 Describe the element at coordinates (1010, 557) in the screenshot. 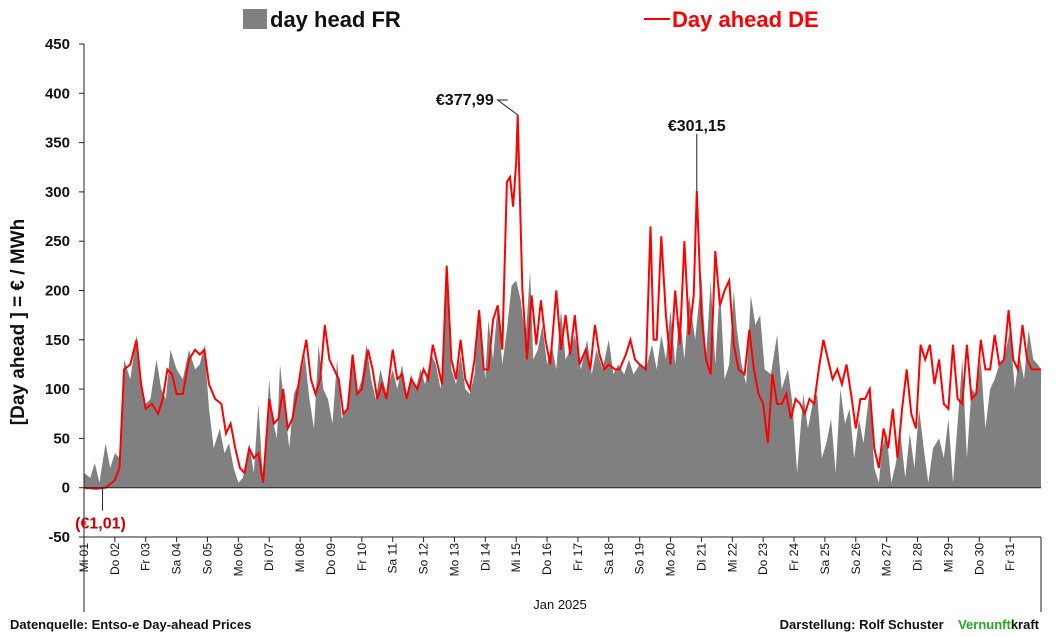

I see `x-tick-label: Fr 31` at that location.